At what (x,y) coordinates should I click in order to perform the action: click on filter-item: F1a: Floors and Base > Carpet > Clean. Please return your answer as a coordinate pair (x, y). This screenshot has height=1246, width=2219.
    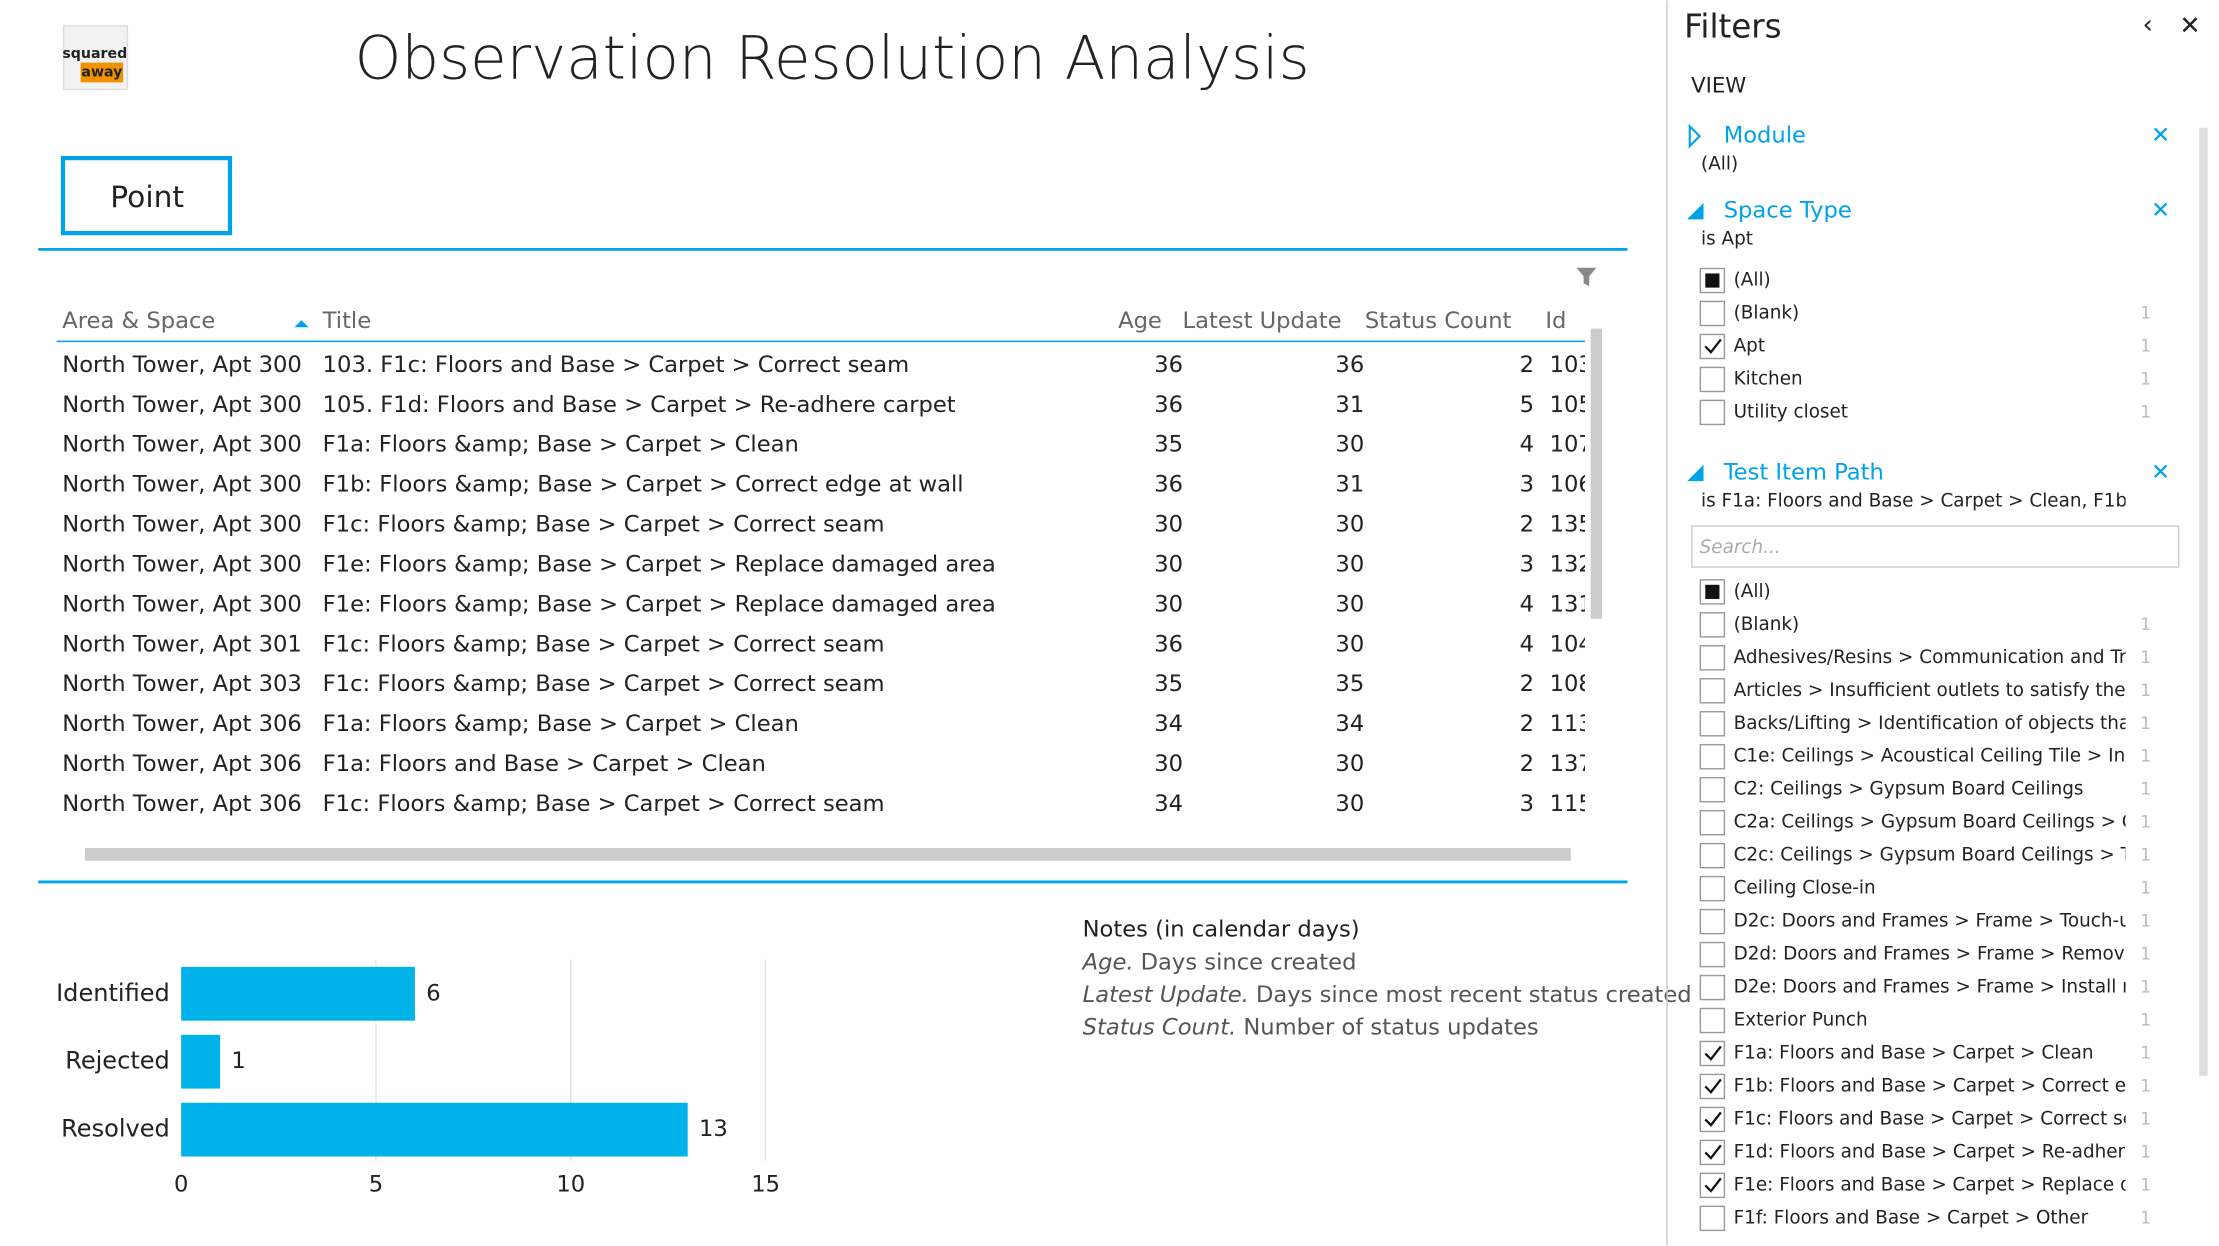
    Looking at the image, I should click on (1914, 1052).